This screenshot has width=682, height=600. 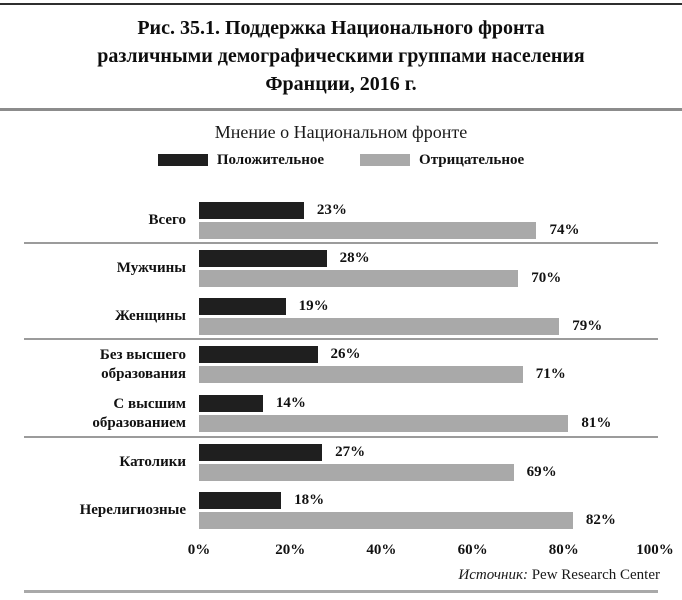 What do you see at coordinates (341, 414) in the screenshot?
I see `chart-row: С высшим образованием 14% 81%` at bounding box center [341, 414].